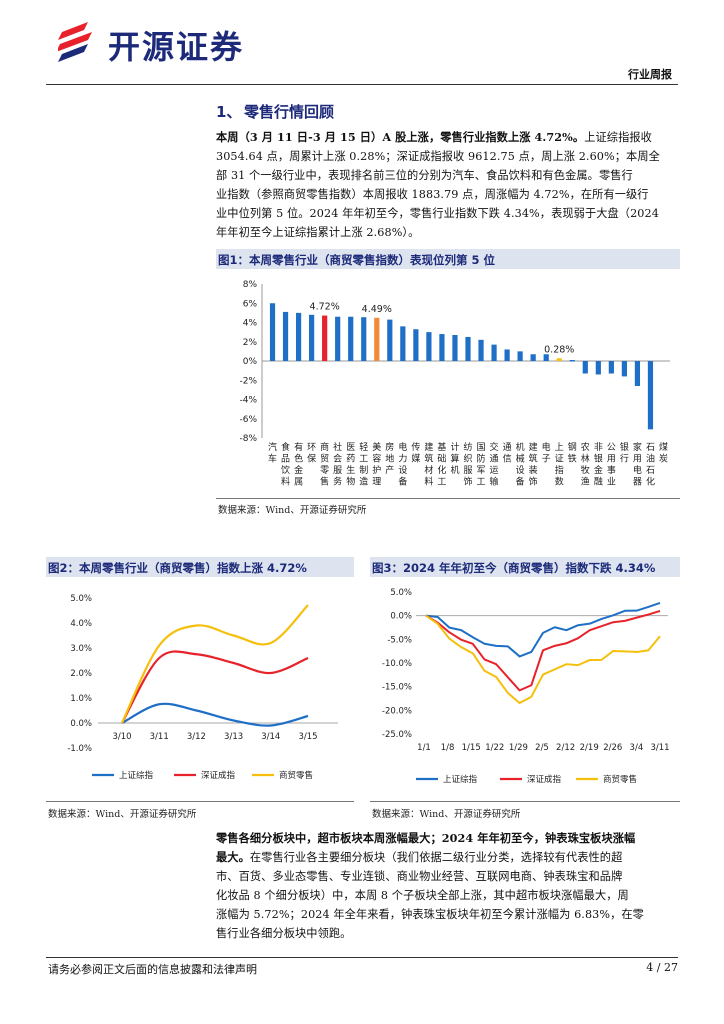 The image size is (724, 1024). What do you see at coordinates (426, 838) in the screenshot?
I see `para2-lead: 零售各细分板块中，超市板块本周涨幅最大；2024 年年初至今，钟表珠宝板块涨幅` at bounding box center [426, 838].